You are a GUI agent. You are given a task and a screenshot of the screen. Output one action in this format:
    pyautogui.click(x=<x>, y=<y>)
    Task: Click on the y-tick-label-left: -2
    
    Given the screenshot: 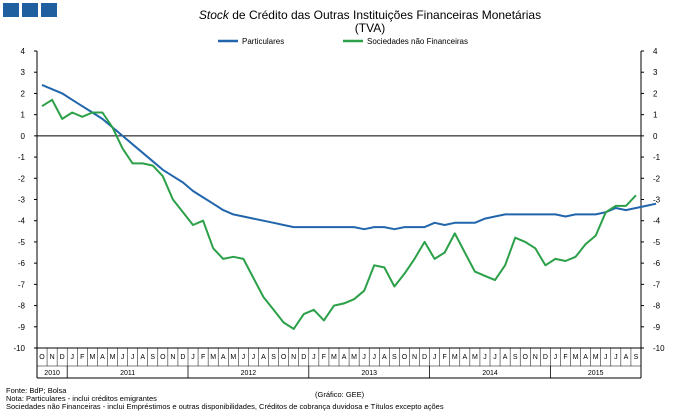 What is the action you would take?
    pyautogui.click(x=22, y=178)
    